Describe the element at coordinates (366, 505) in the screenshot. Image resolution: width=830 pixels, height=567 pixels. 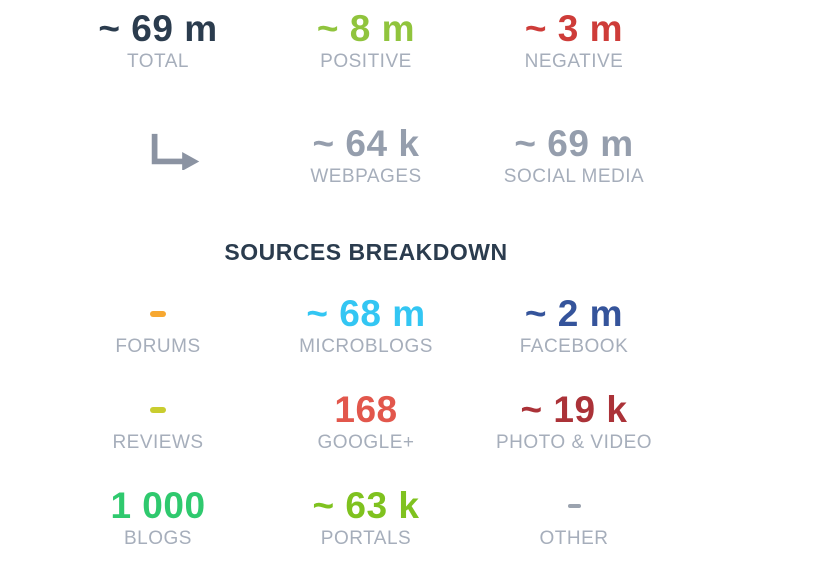
I see `stat-portals-value: ~ 63 k` at that location.